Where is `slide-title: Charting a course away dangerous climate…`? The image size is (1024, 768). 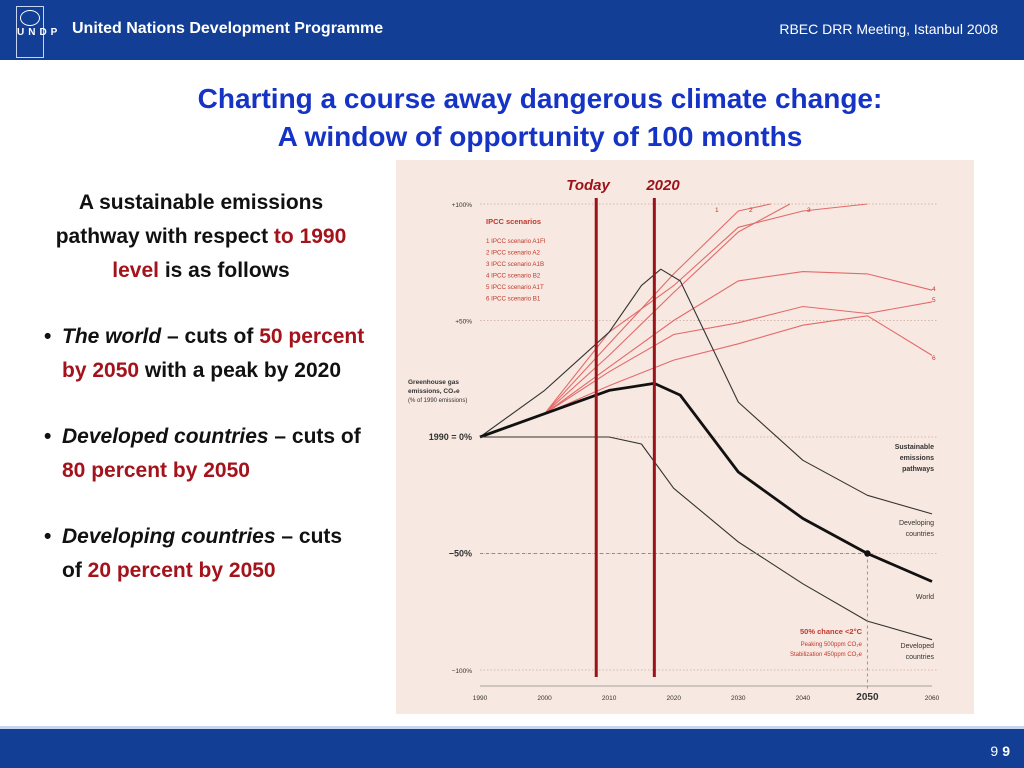
slide-title: Charting a course away dangerous climate… is located at coordinates (540, 118).